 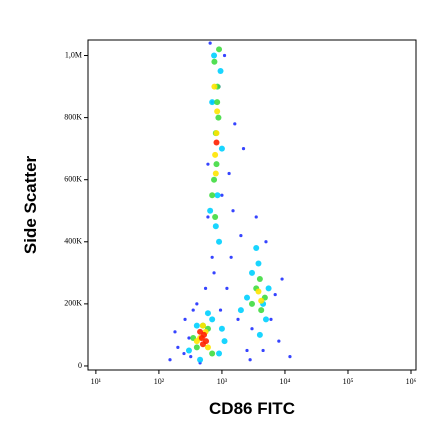 I want to click on x-tick-label: 10¹, so click(x=96, y=381).